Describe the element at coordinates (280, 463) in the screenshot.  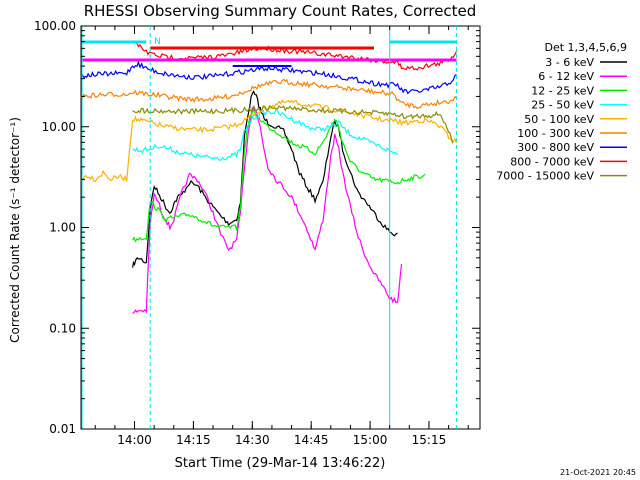
I see `x-axis-label: Start Time (29-Mar-14 13:46:22)` at that location.